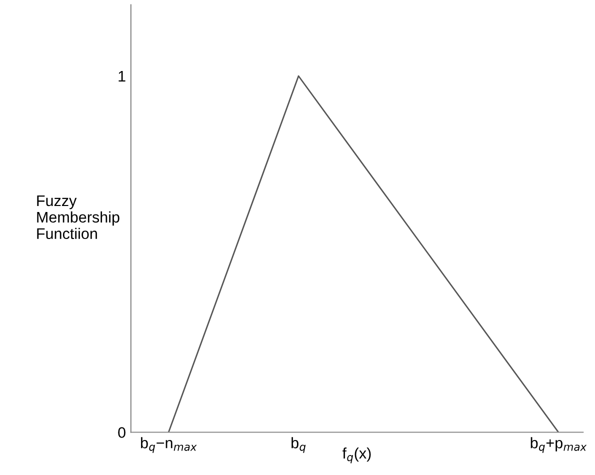  What do you see at coordinates (169, 445) in the screenshot?
I see `x-tick-label: b$_{q}$−n$_{max}$` at bounding box center [169, 445].